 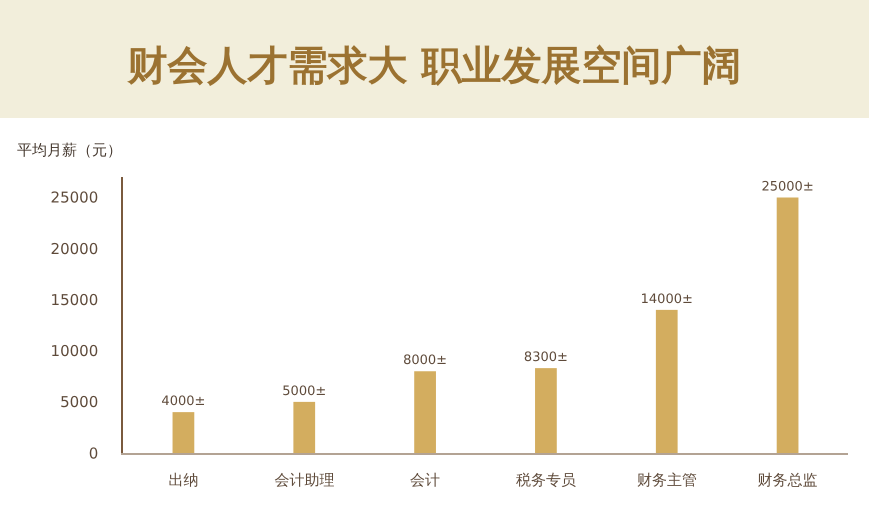 I want to click on x-tick-label: 财务主管, so click(x=666, y=480).